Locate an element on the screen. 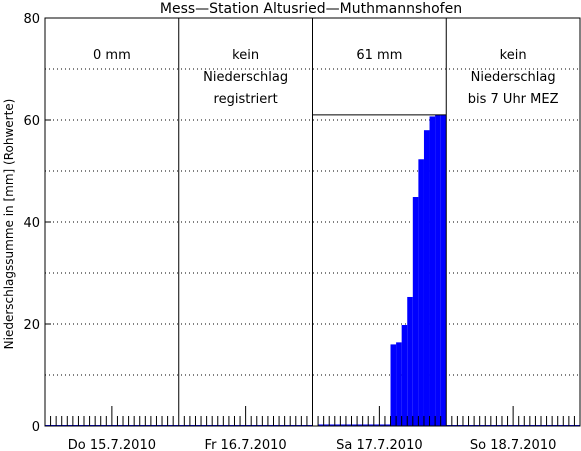 This screenshot has width=581, height=451. day-label: So 18.7.2010 is located at coordinates (513, 444).